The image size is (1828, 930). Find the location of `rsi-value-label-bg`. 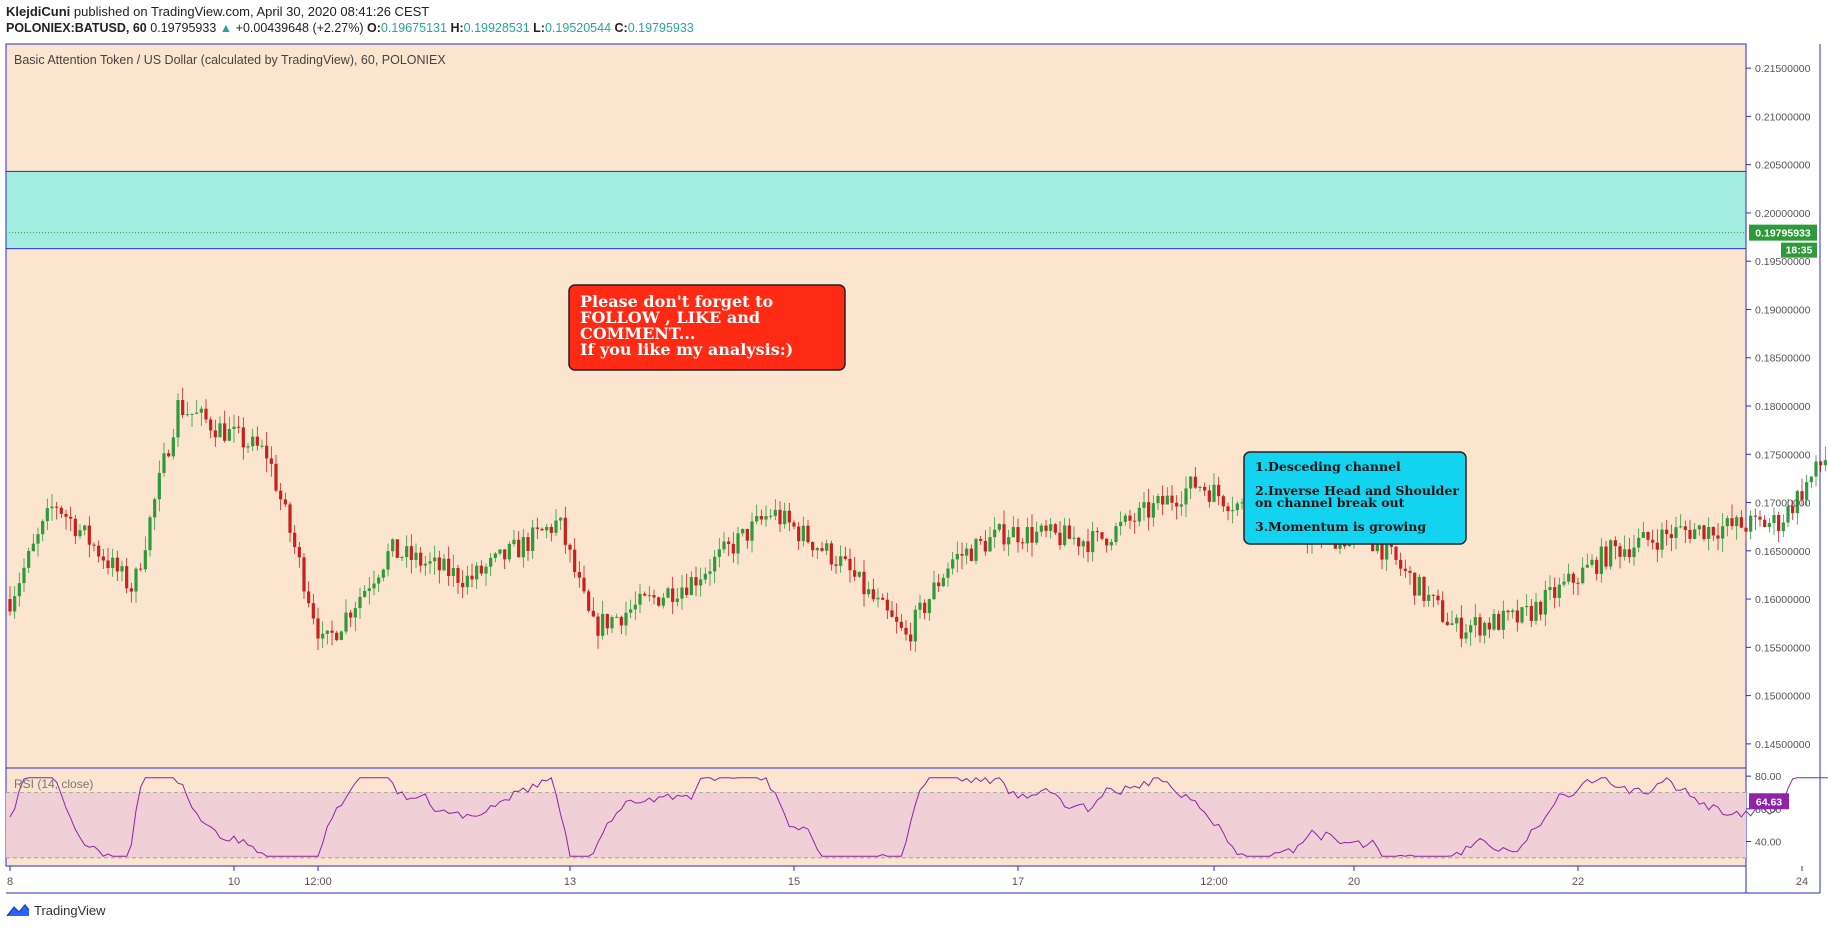

rsi-value-label-bg is located at coordinates (1769, 801).